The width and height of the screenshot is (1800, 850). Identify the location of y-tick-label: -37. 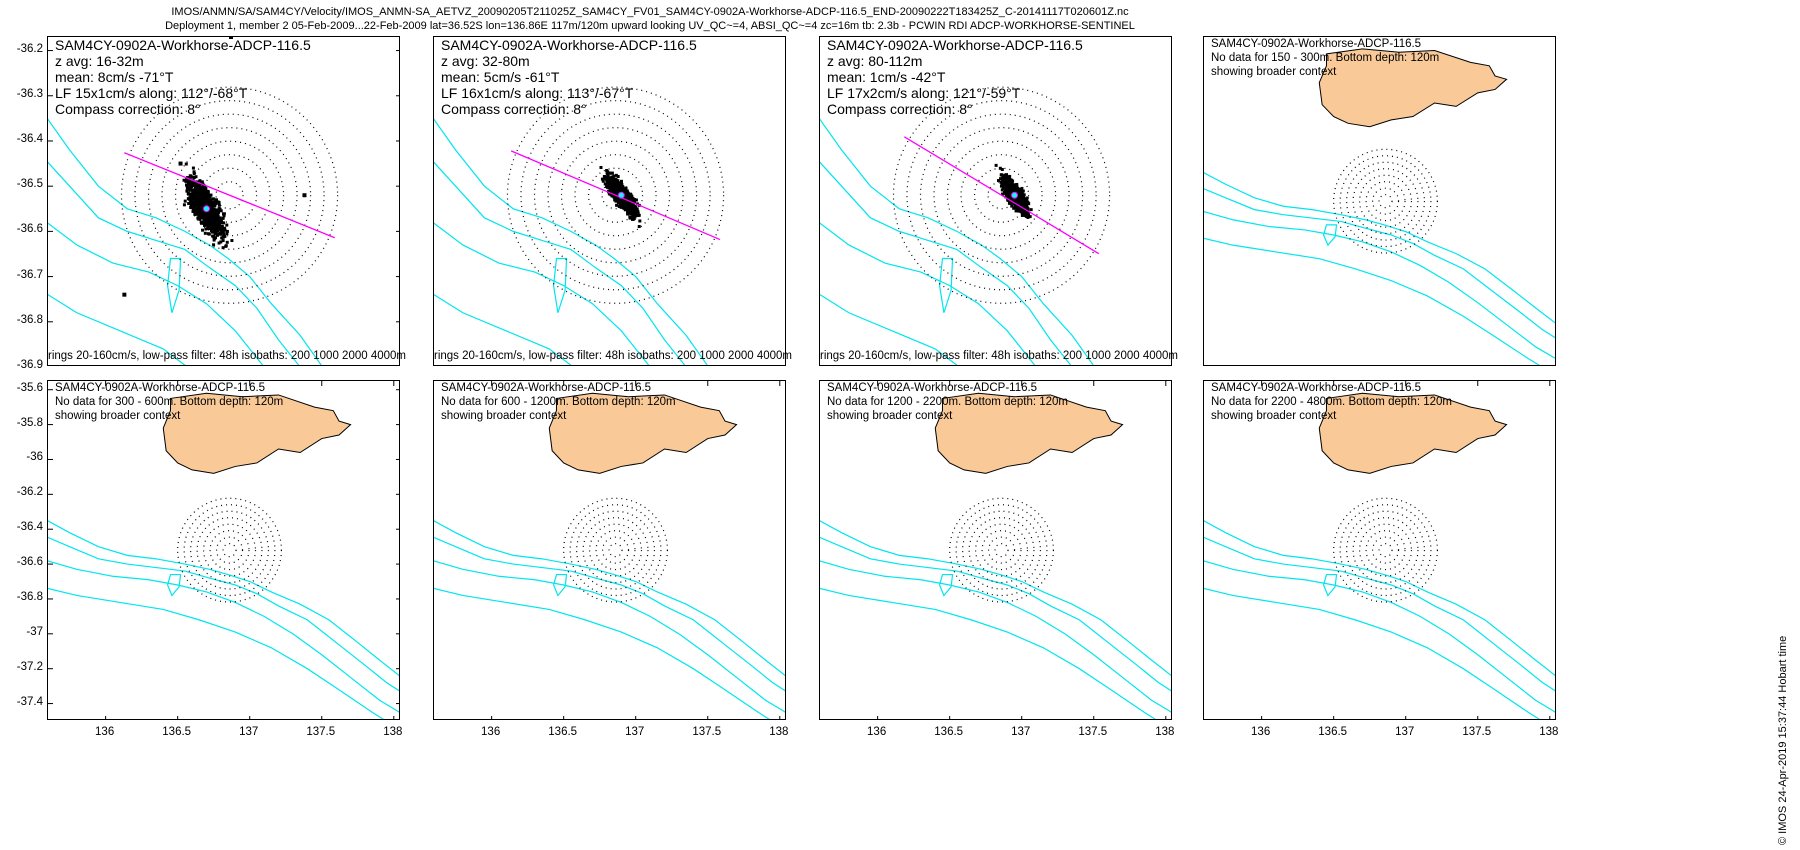
(34, 631).